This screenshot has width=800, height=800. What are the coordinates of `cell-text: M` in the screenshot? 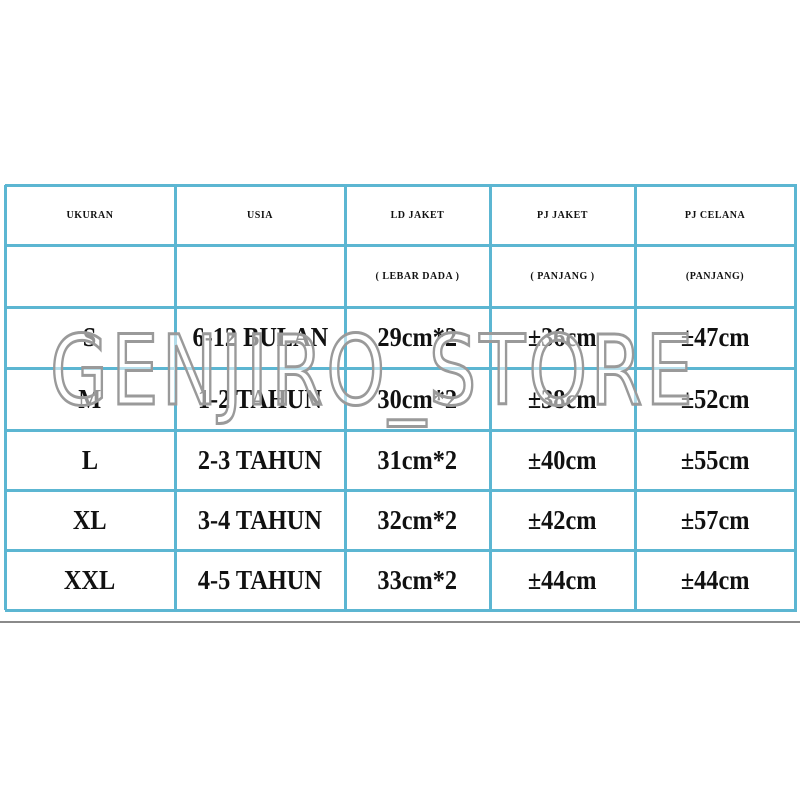 It's located at (90, 398).